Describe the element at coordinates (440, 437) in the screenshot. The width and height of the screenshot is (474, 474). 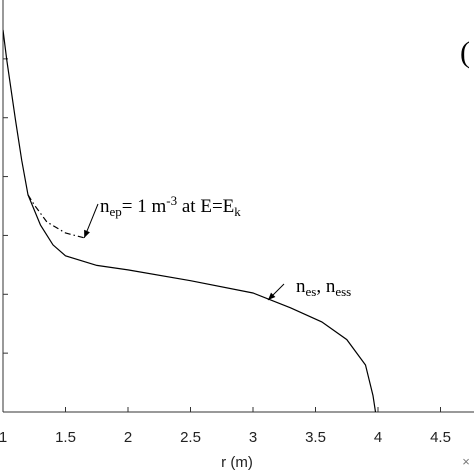
I see `x-tick-label: 4.5` at that location.